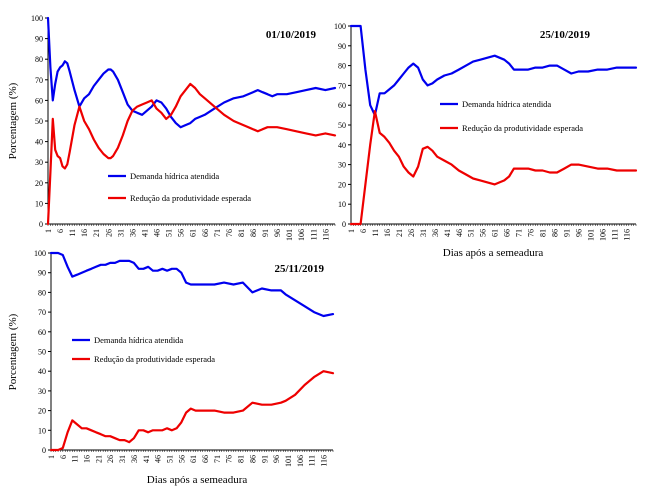  I want to click on legend-label: Demanda hídrica atendida, so click(174, 176).